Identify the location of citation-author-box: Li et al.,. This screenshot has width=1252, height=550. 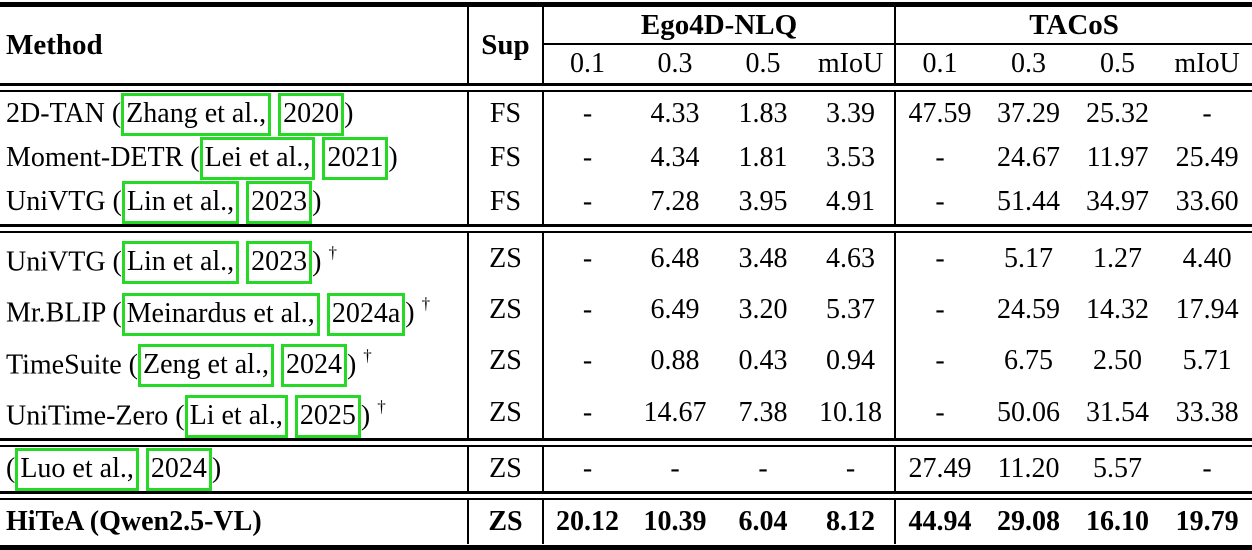
(236, 417).